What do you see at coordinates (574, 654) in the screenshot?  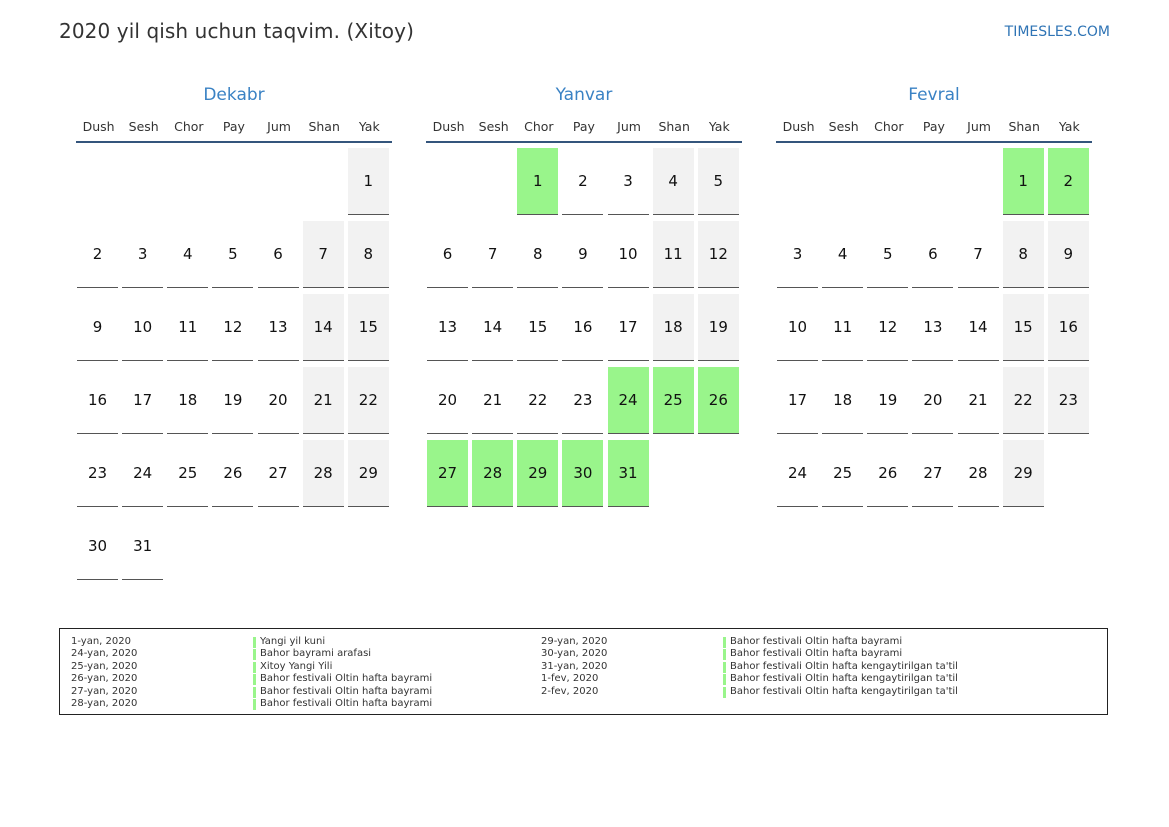 I see `legend-date: 30-yan, 2020` at bounding box center [574, 654].